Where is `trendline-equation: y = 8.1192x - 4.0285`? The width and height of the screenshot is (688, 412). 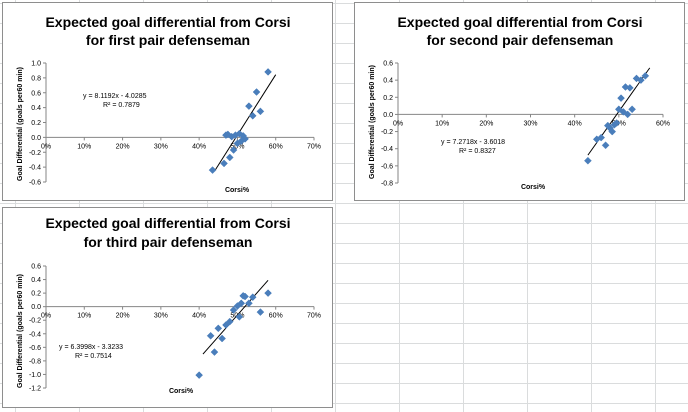
trendline-equation: y = 8.1192x - 4.0285 is located at coordinates (115, 96).